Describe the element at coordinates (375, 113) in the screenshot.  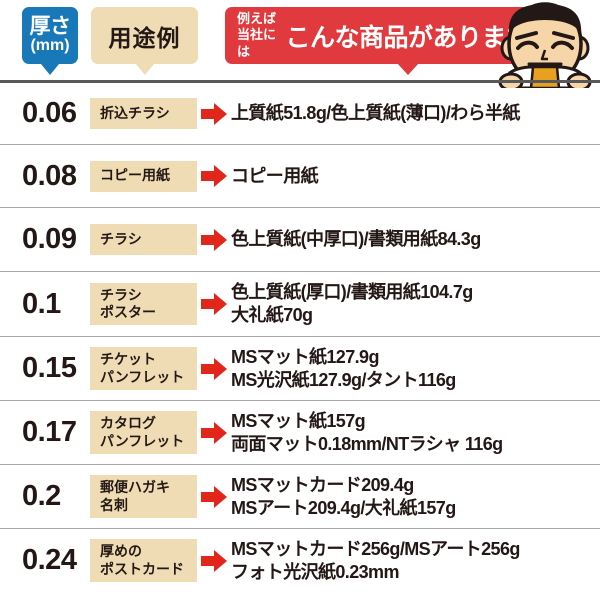
I see `product-list: 上質紙51.8g/色上質紙(薄口)/わら半紙` at that location.